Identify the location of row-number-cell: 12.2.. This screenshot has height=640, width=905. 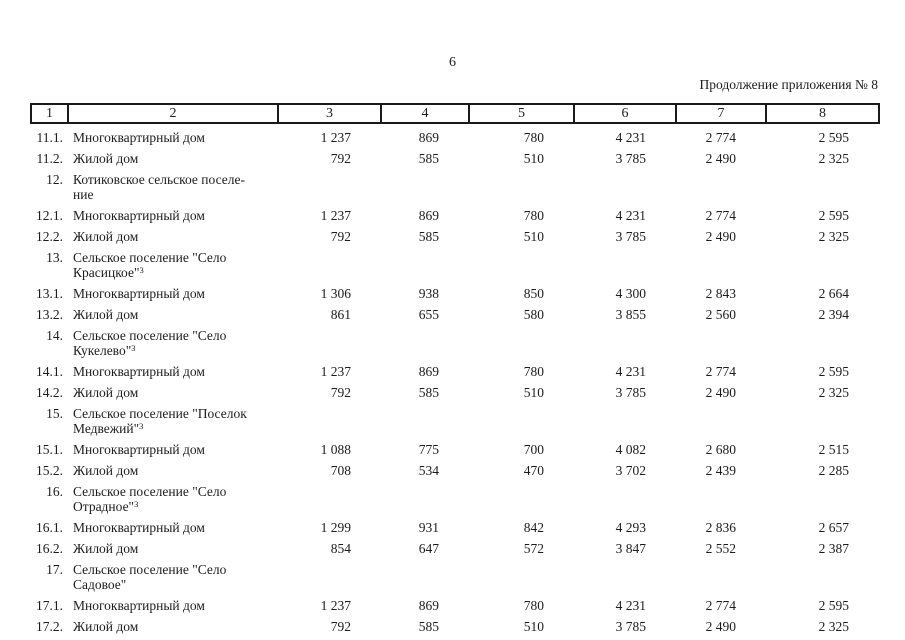
(49, 236).